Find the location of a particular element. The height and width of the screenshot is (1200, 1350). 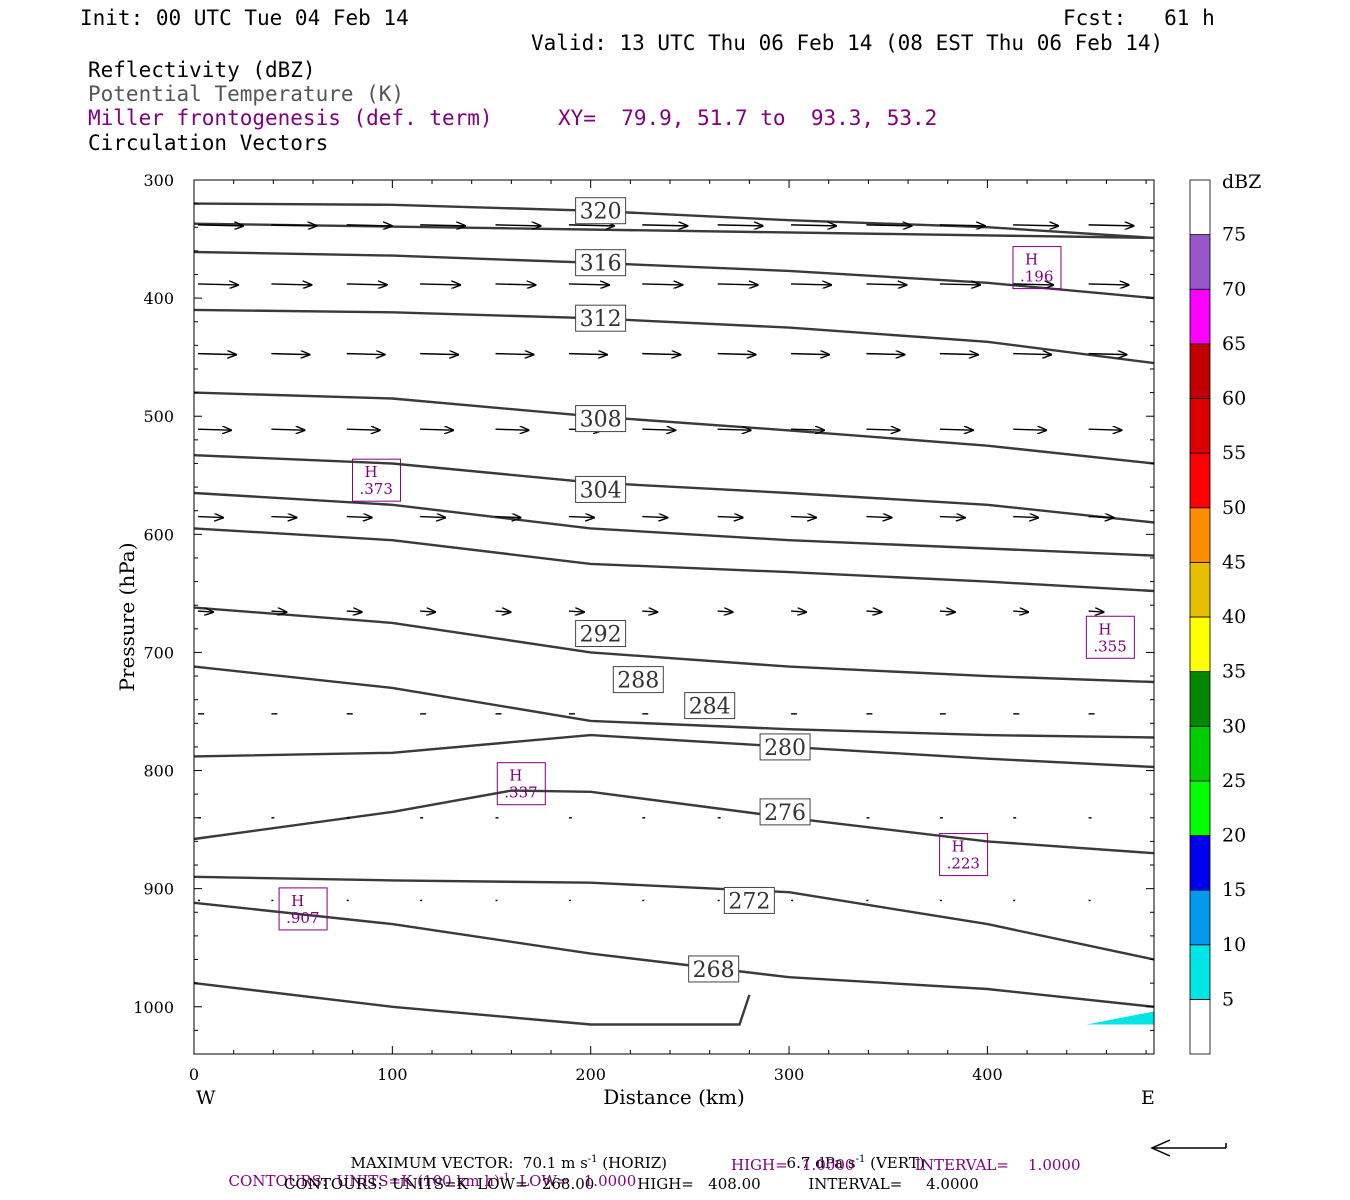

y-tick-label: 800 is located at coordinates (158, 771).